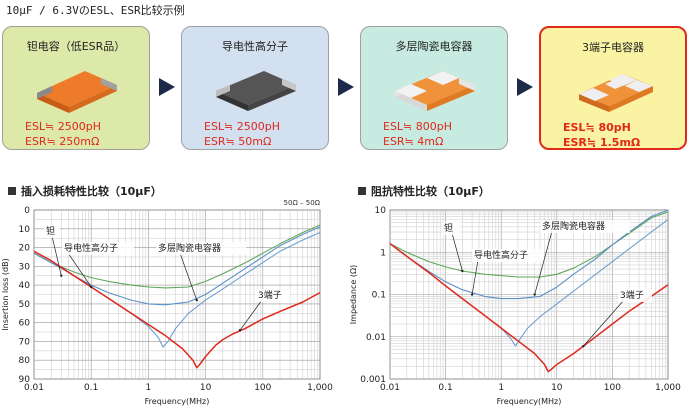 The image size is (690, 408). I want to click on y-axis-label: Impedance (Ω), so click(353, 294).